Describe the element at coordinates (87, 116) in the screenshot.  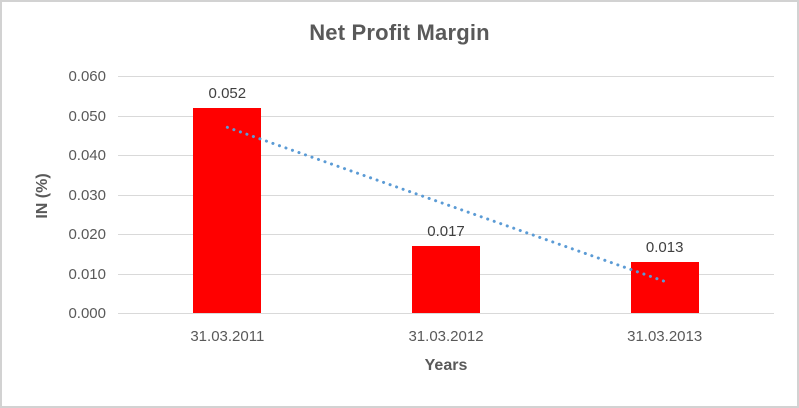
I see `y-tick-label: 0.050` at that location.